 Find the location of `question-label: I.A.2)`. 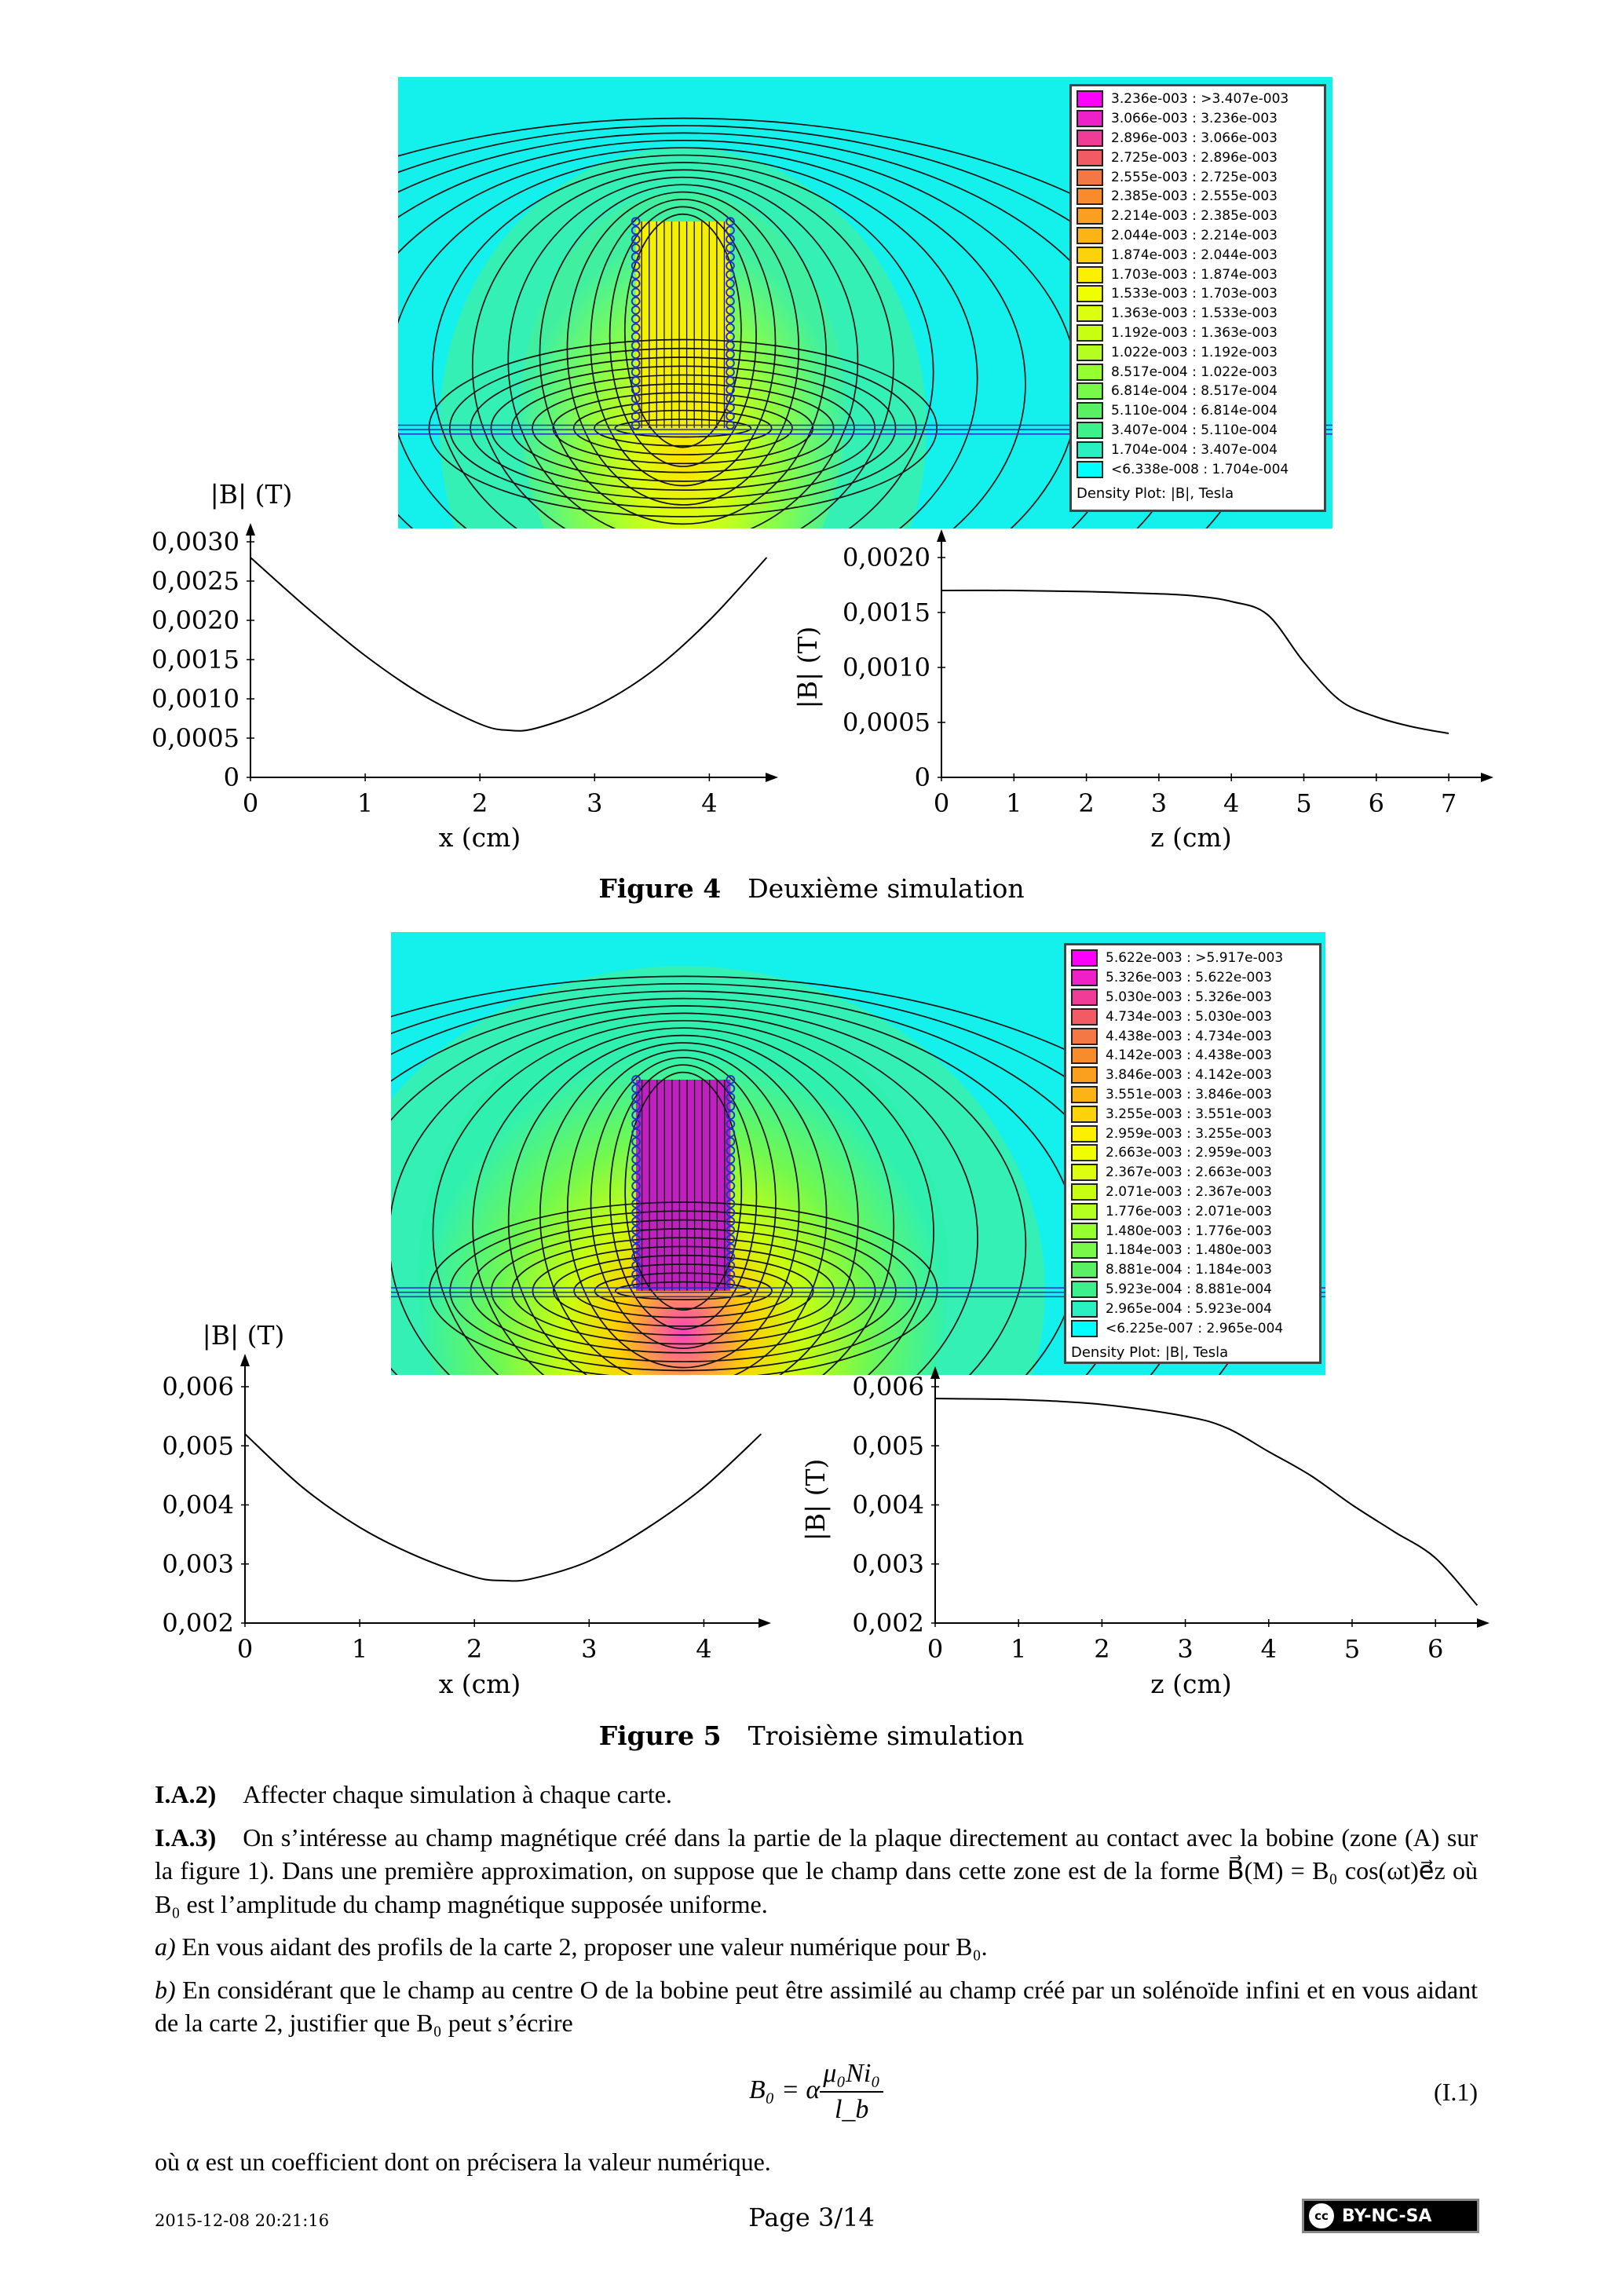

question-label: I.A.2) is located at coordinates (186, 1794).